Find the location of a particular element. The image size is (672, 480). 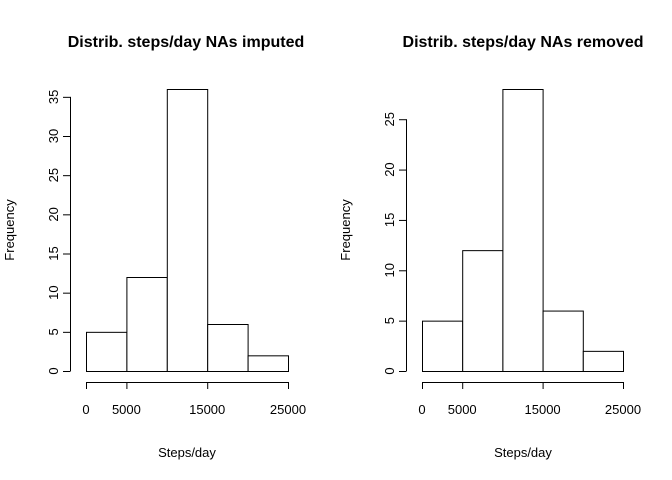

y-tick-label: 35 is located at coordinates (53, 97).